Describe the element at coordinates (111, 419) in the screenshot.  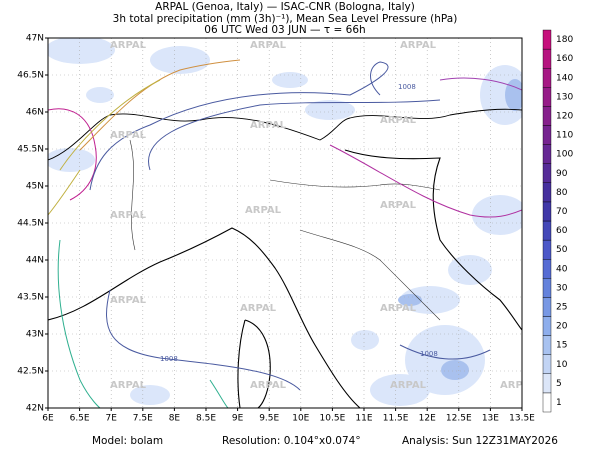
I see `lon-label: 7E` at that location.